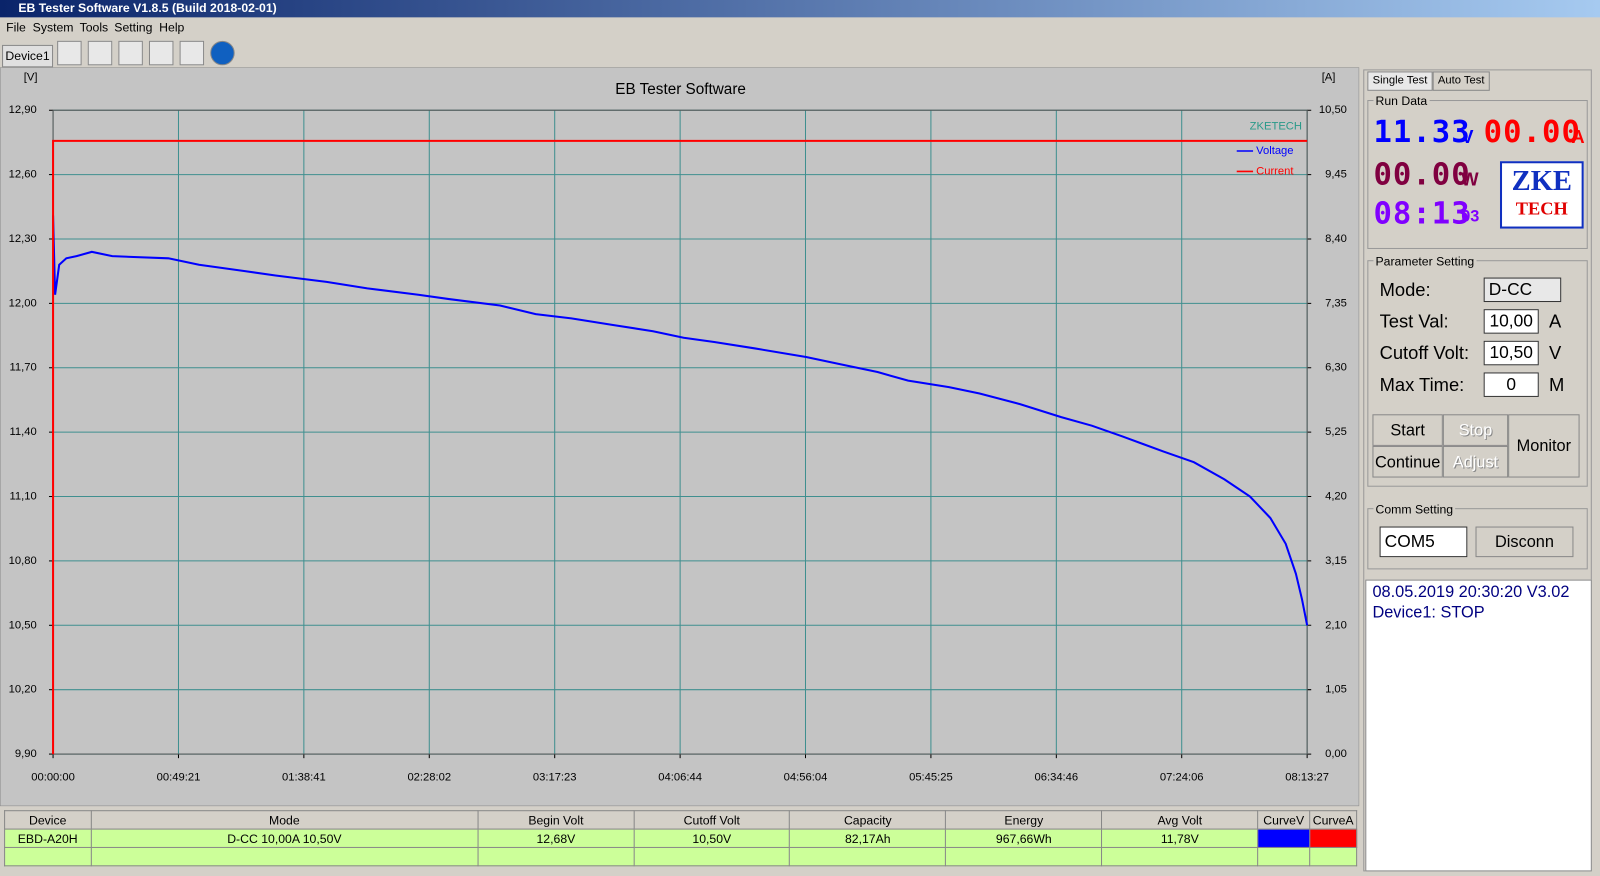 The image size is (1600, 876). What do you see at coordinates (1422, 213) in the screenshot?
I see `display-value: 08:13` at bounding box center [1422, 213].